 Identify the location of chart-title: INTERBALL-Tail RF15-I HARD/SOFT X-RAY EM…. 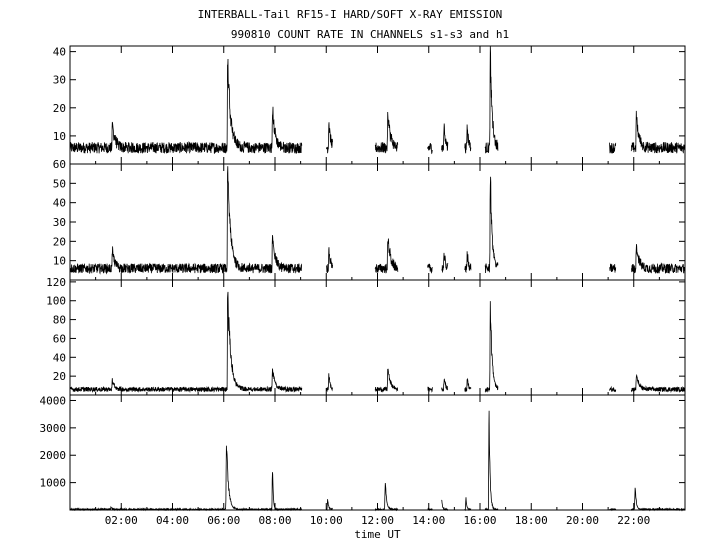
(350, 14).